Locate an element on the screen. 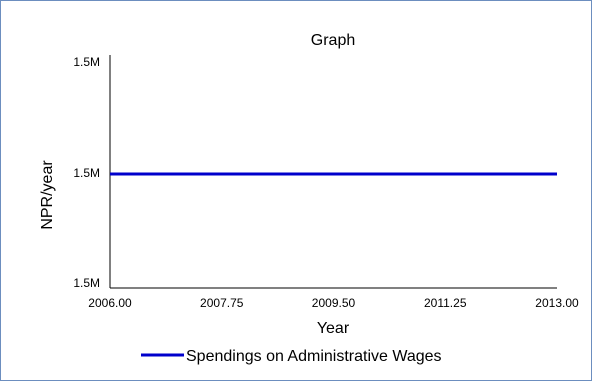 This screenshot has width=592, height=381. chart-title: Graph is located at coordinates (333, 40).